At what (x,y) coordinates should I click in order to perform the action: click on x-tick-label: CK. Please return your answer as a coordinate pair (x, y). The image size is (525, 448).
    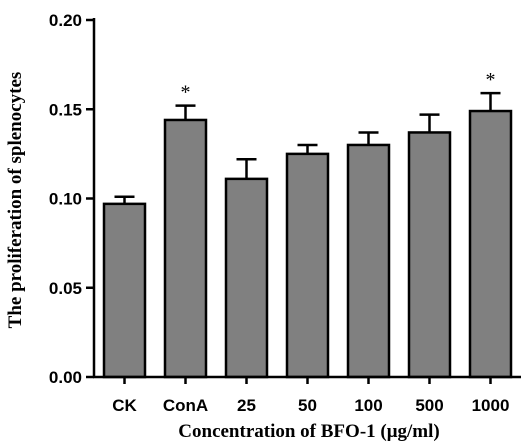
    Looking at the image, I should click on (124, 405).